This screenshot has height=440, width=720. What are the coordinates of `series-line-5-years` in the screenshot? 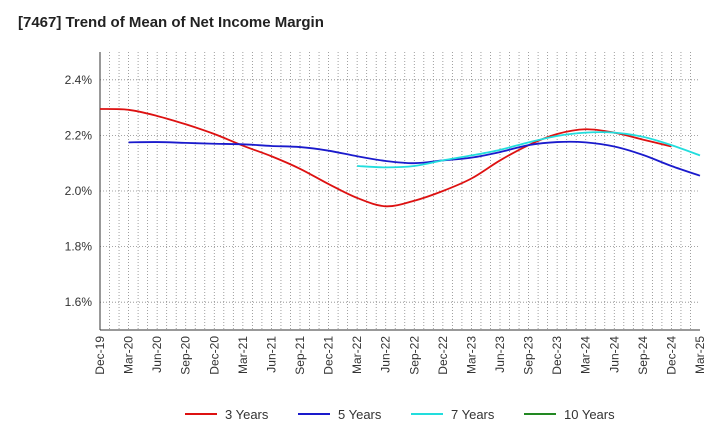 It's located at (414, 158).